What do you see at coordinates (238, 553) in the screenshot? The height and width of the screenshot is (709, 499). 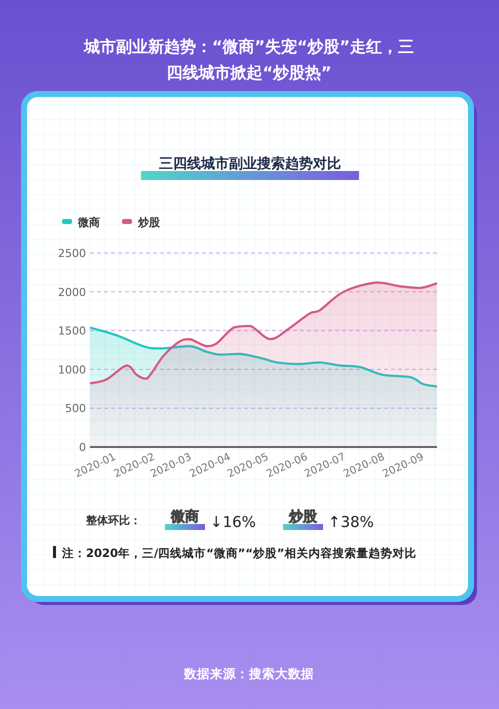 I see `text: 注：2020年，三/四线城市“微商”“炒股”相关内容搜索量趋势对比` at bounding box center [238, 553].